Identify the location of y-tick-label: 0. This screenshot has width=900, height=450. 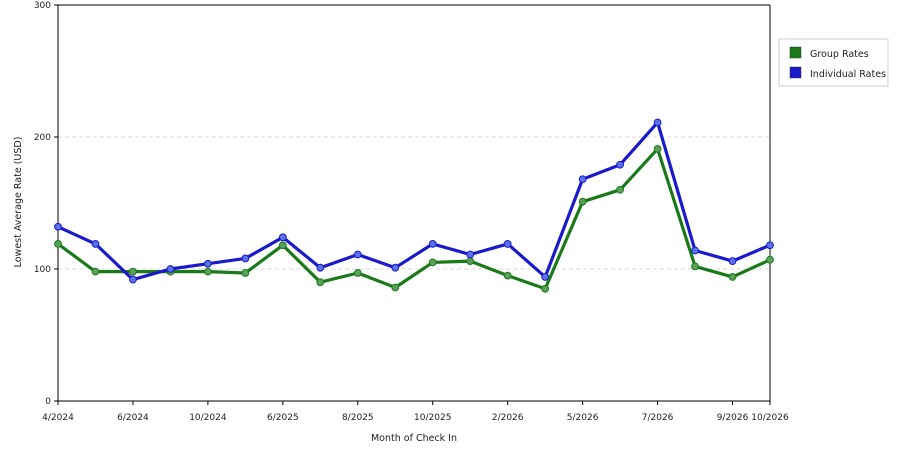
(48, 402).